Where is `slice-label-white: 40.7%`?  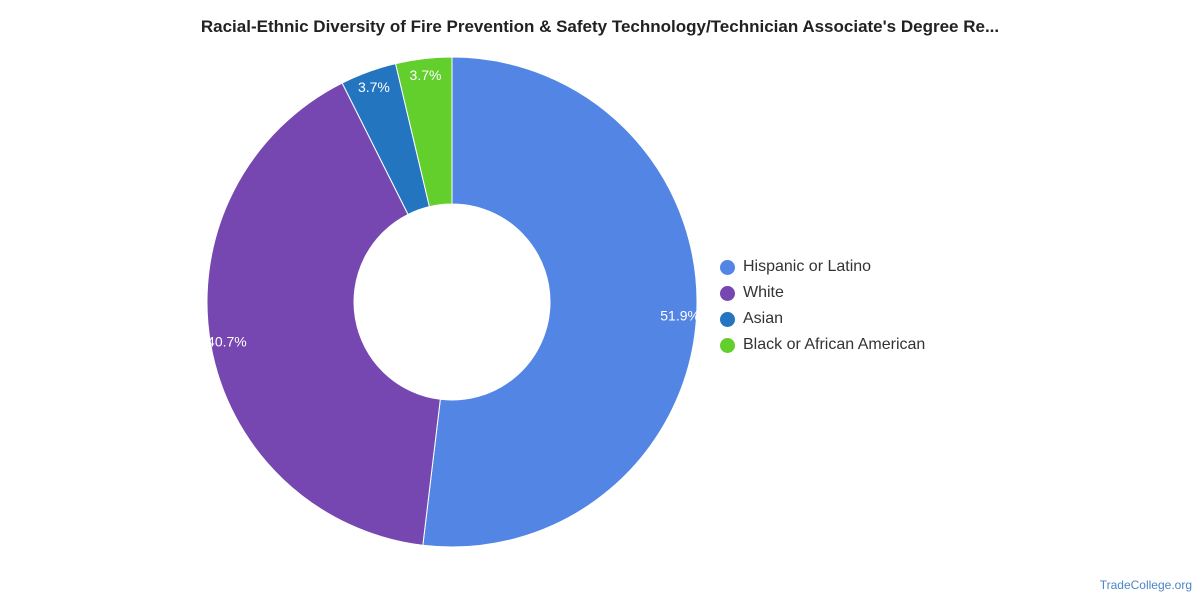 slice-label-white: 40.7% is located at coordinates (227, 341).